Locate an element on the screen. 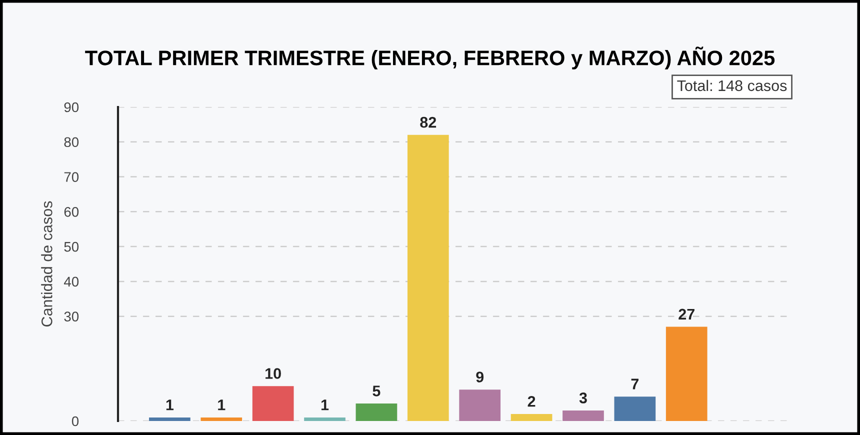 This screenshot has width=860, height=435. data-label: 3 is located at coordinates (583, 398).